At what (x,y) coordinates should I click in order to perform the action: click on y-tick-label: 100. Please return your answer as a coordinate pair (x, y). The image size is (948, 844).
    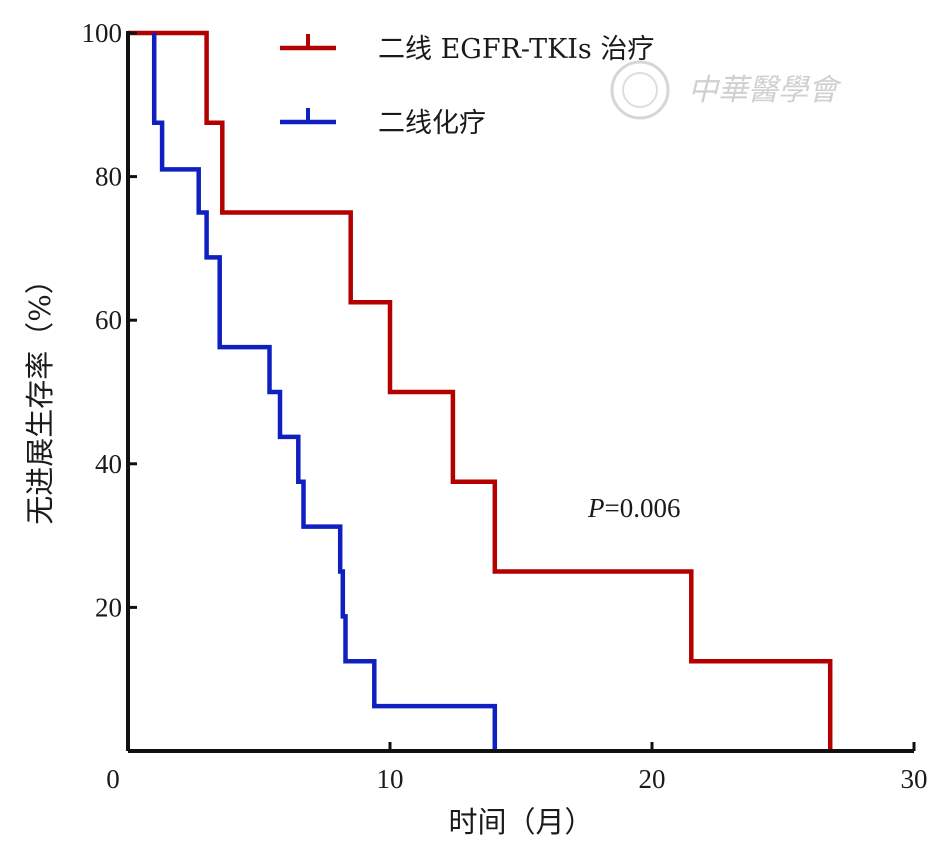
    Looking at the image, I should click on (102, 33).